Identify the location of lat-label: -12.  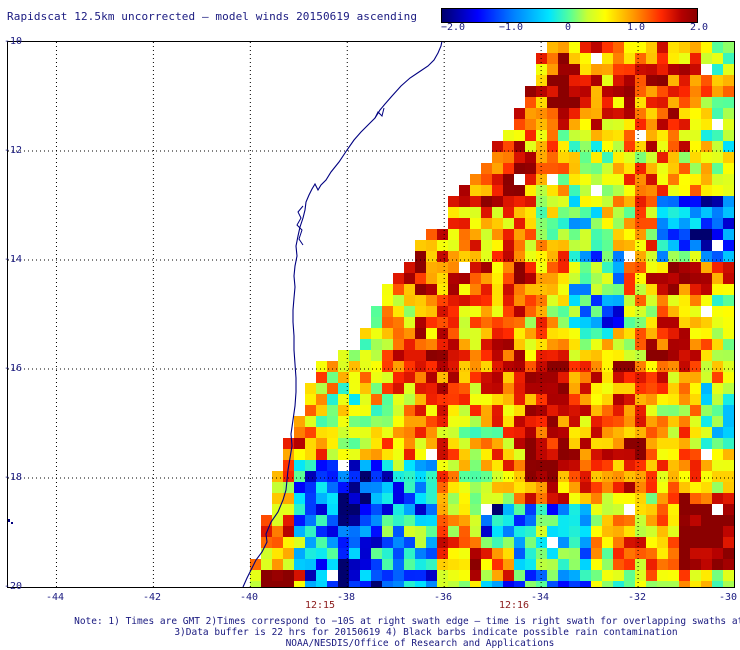
(13, 150).